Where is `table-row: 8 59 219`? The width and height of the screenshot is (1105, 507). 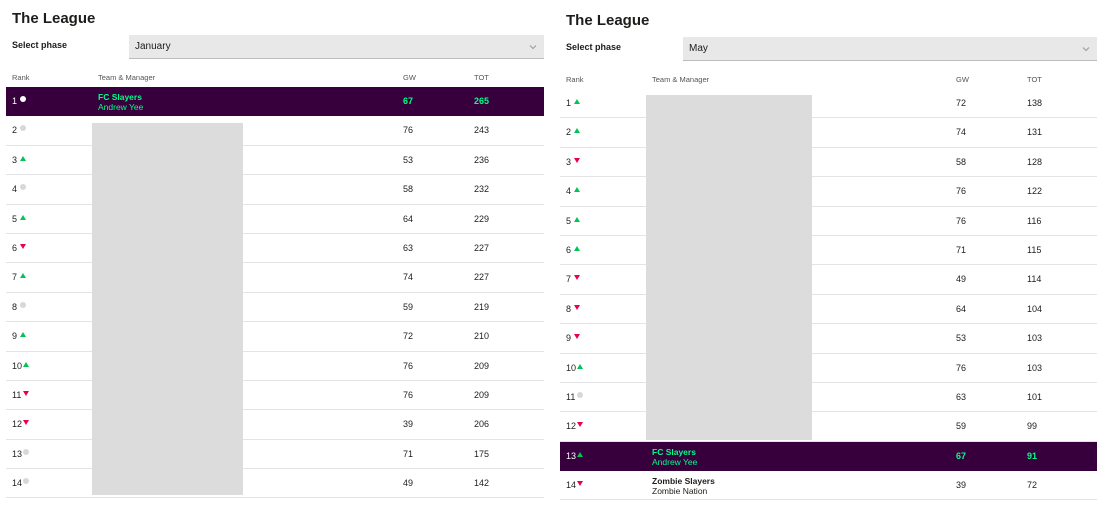 table-row: 8 59 219 is located at coordinates (275, 308).